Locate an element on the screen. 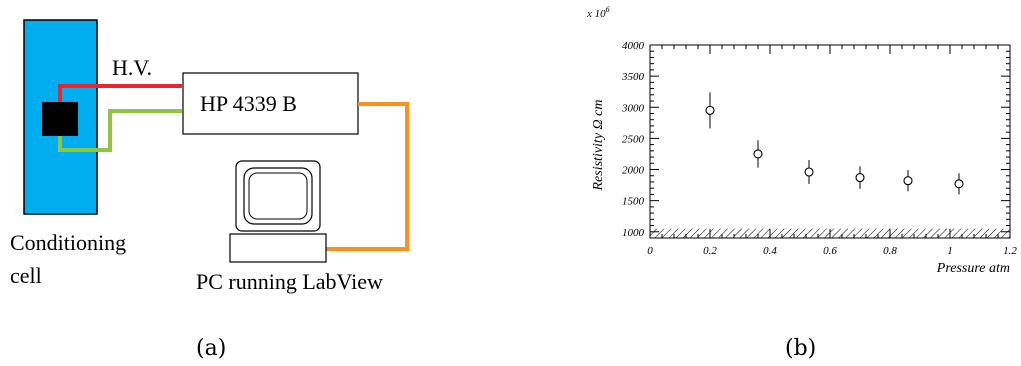 Image resolution: width=1021 pixels, height=366 pixels. caption-b: (b) is located at coordinates (801, 348).